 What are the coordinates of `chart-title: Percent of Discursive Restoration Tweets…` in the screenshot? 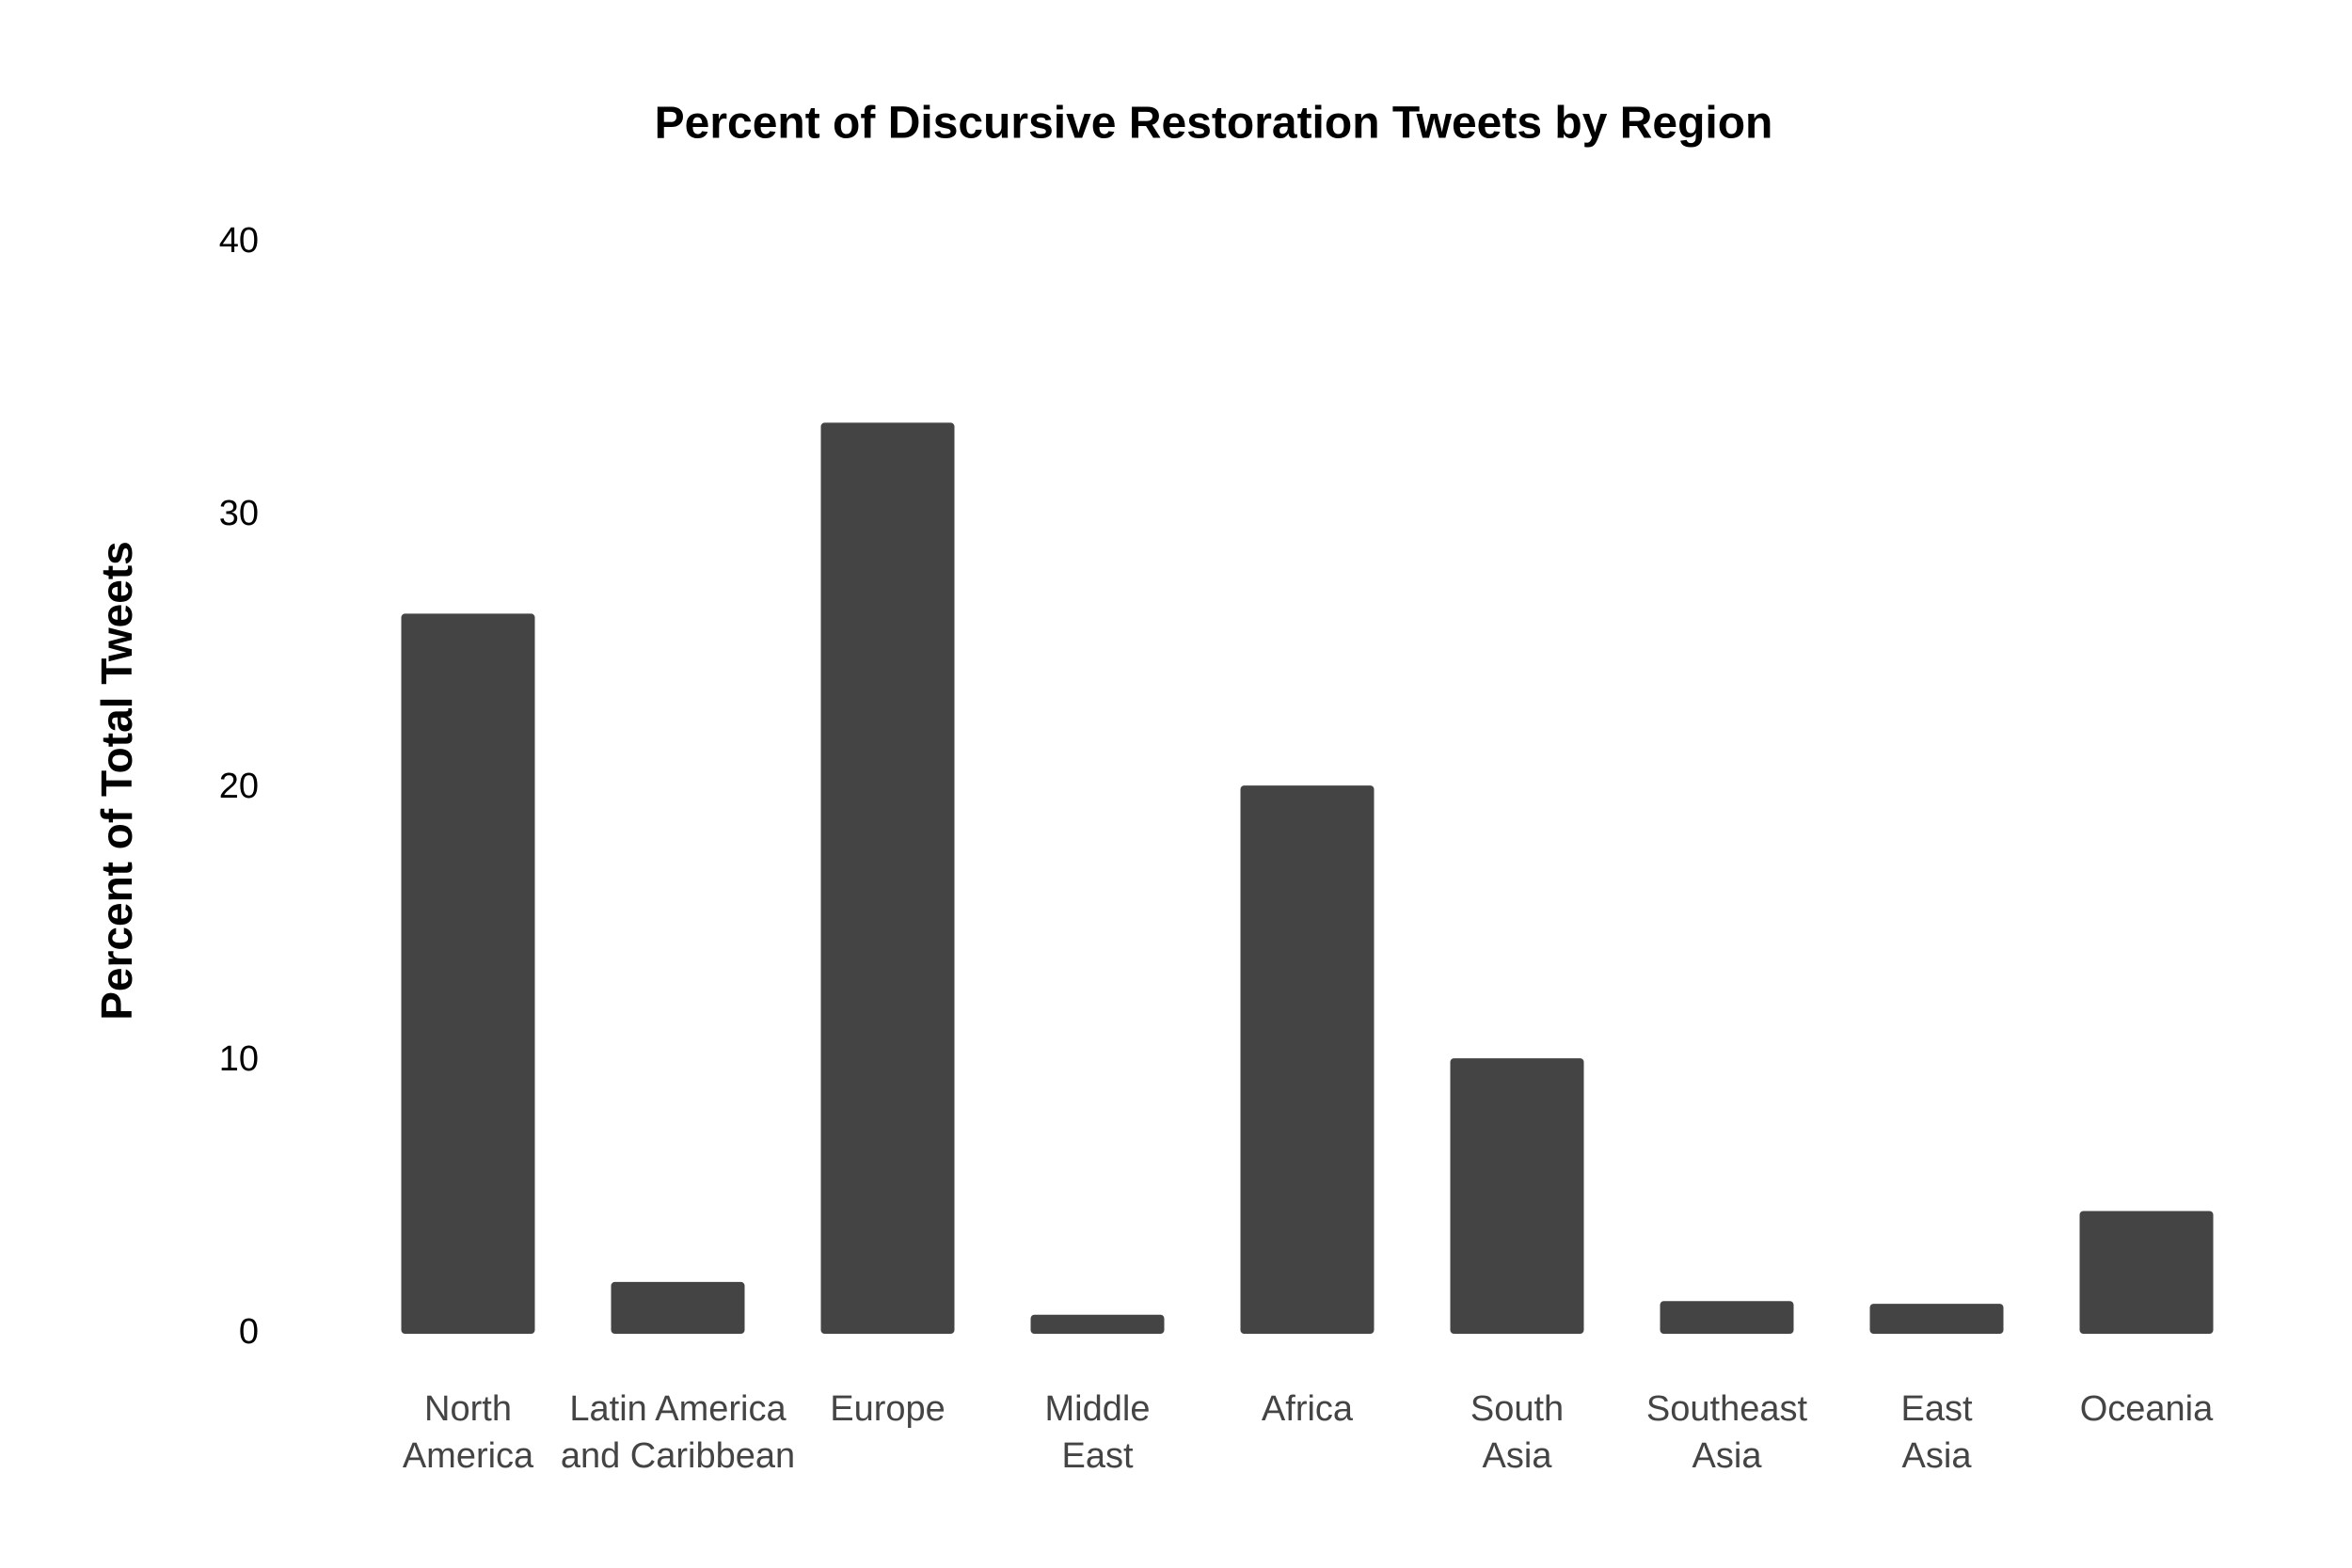 It's located at (1214, 124).